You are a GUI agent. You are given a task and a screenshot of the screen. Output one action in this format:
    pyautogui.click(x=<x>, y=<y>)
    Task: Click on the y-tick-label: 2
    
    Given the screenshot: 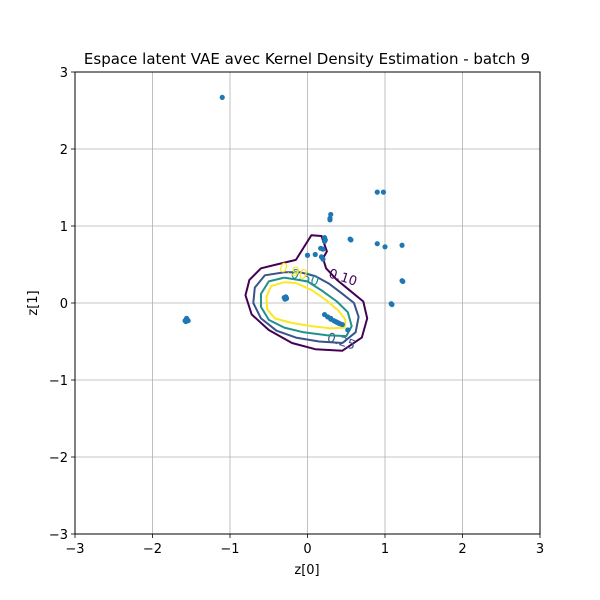 What is the action you would take?
    pyautogui.click(x=64, y=150)
    